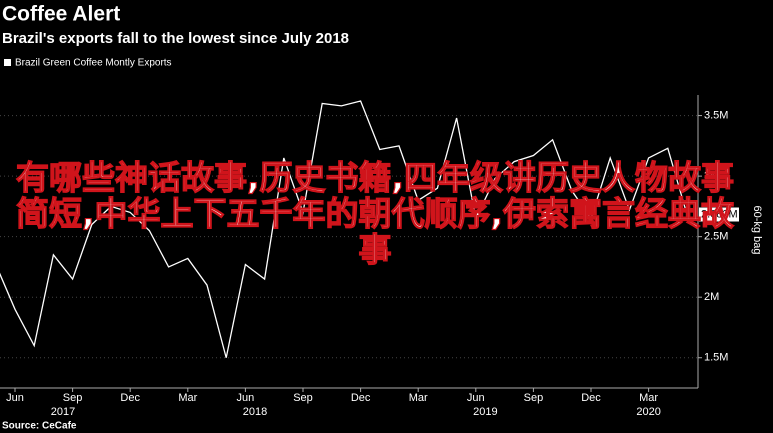  Describe the element at coordinates (716, 115) in the screenshot. I see `y-tick-label: 3.5M` at that location.